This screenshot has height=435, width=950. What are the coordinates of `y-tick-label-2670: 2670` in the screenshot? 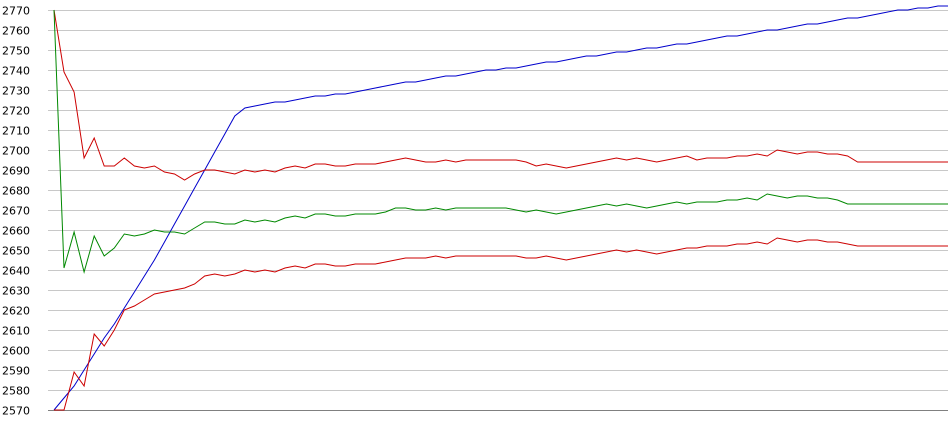 It's located at (16, 211).